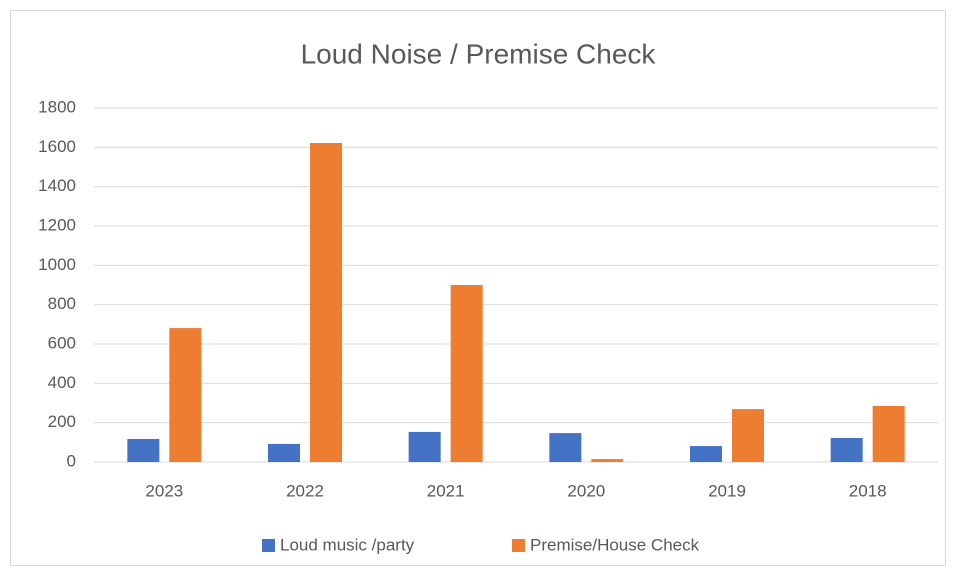 This screenshot has height=577, width=956. What do you see at coordinates (62, 303) in the screenshot?
I see `y-tick-label: 800` at bounding box center [62, 303].